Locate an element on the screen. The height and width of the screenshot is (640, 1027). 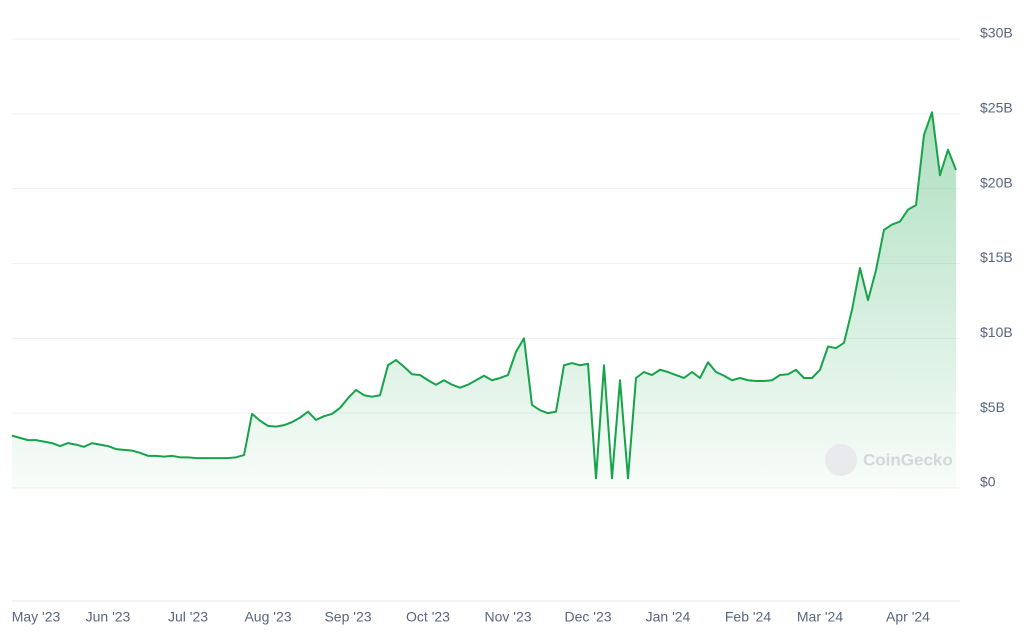
y-tick-label: $30B is located at coordinates (996, 33).